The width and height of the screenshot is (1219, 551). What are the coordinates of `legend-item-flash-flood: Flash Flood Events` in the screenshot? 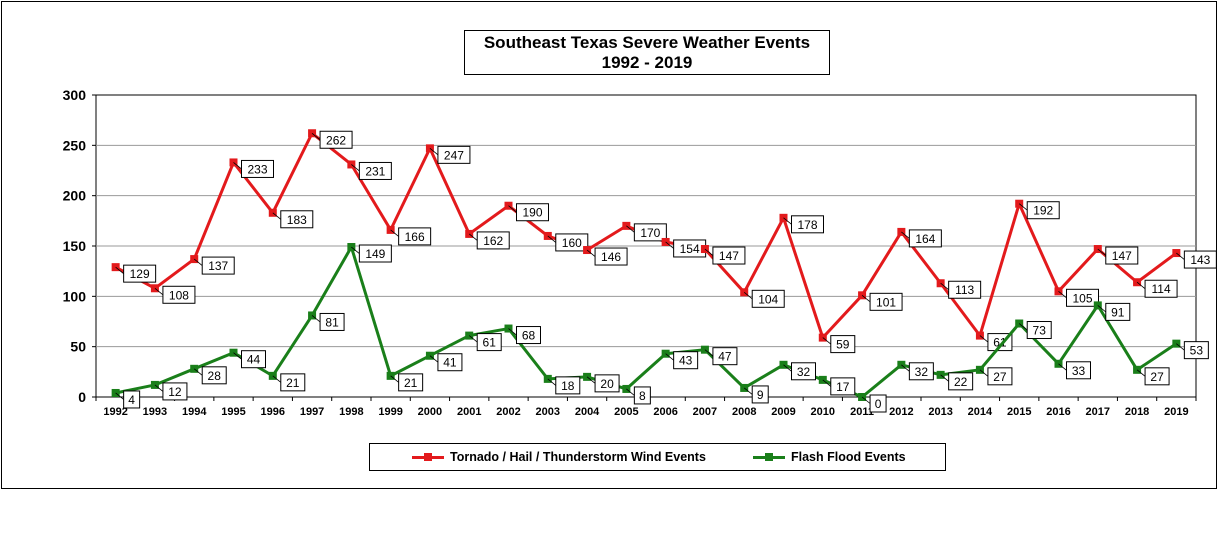 It's located at (829, 457).